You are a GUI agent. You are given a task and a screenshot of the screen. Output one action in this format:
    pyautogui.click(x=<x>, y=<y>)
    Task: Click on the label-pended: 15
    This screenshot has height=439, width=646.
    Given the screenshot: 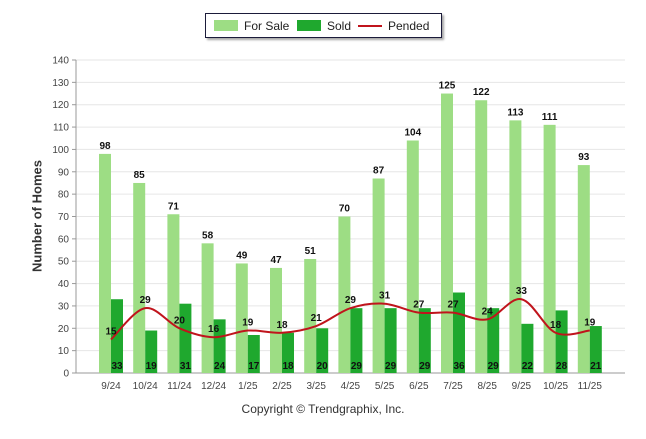 What is the action you would take?
    pyautogui.click(x=111, y=331)
    